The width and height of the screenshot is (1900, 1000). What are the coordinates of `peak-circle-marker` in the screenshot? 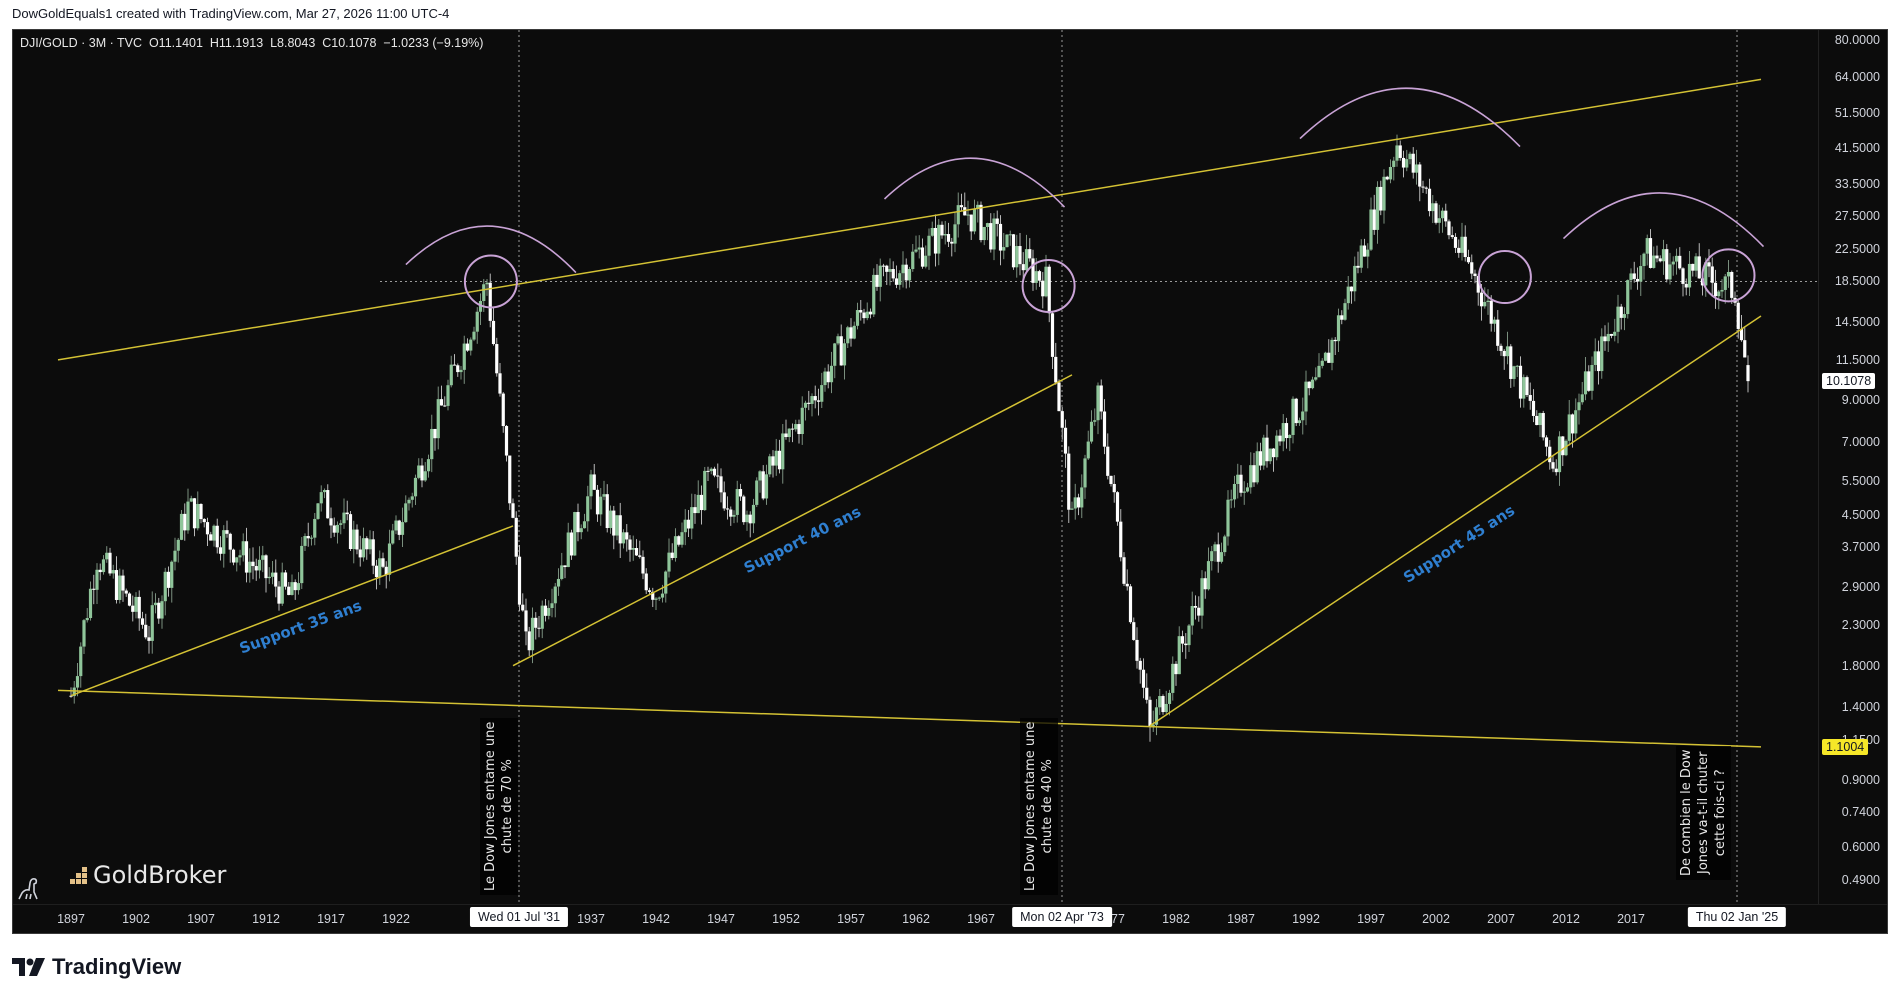 It's located at (1504, 277).